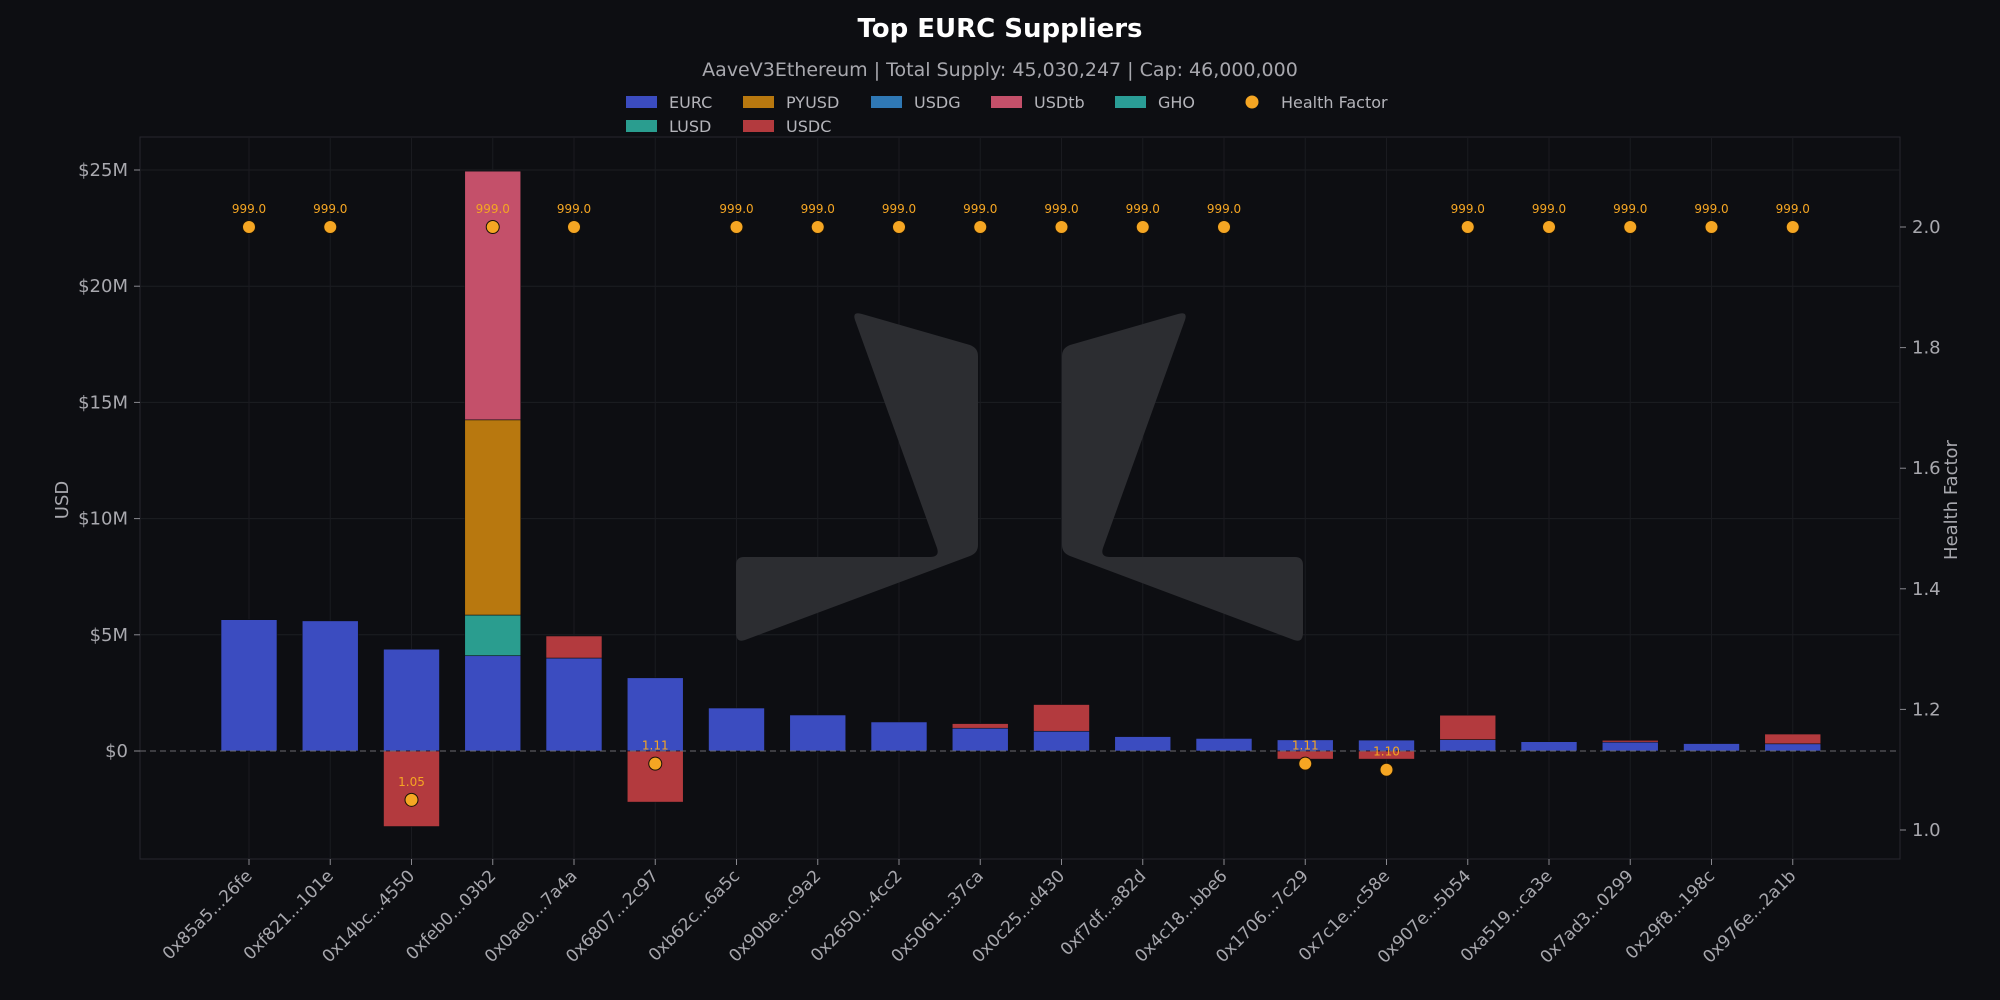 The height and width of the screenshot is (1000, 2000). What do you see at coordinates (1926, 830) in the screenshot?
I see `y2-tick-label-0: 1.0` at bounding box center [1926, 830].